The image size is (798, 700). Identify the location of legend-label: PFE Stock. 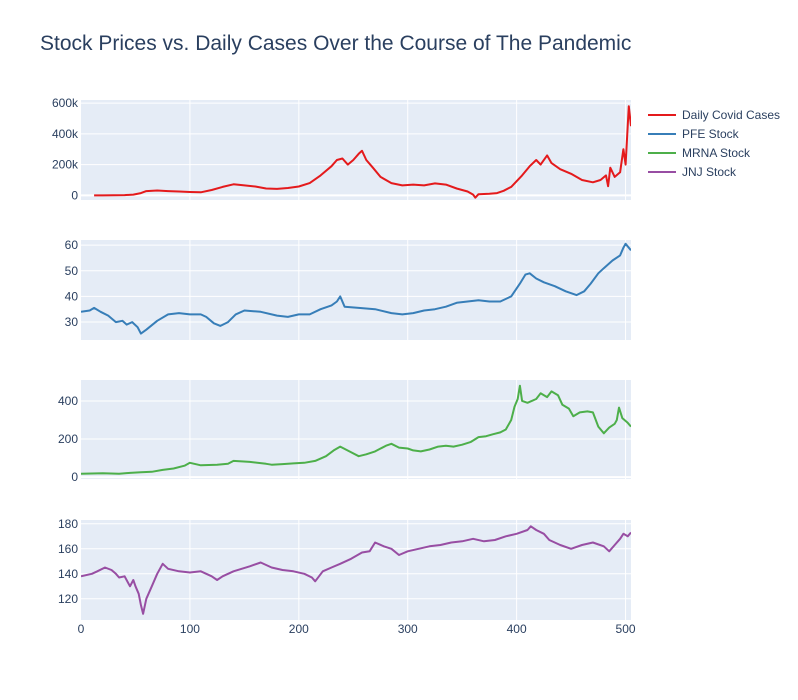
(711, 134).